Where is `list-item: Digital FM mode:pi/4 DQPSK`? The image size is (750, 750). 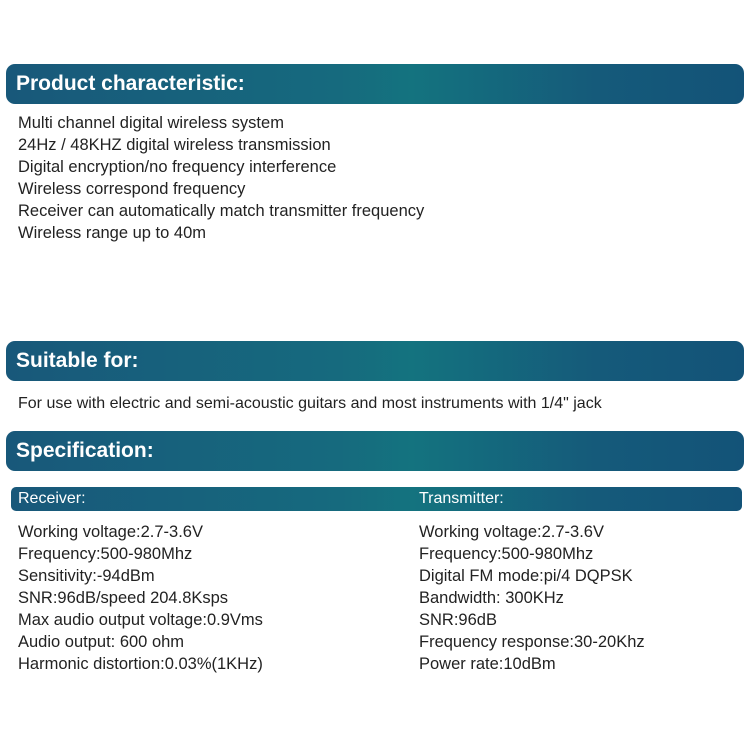 list-item: Digital FM mode:pi/4 DQPSK is located at coordinates (526, 576).